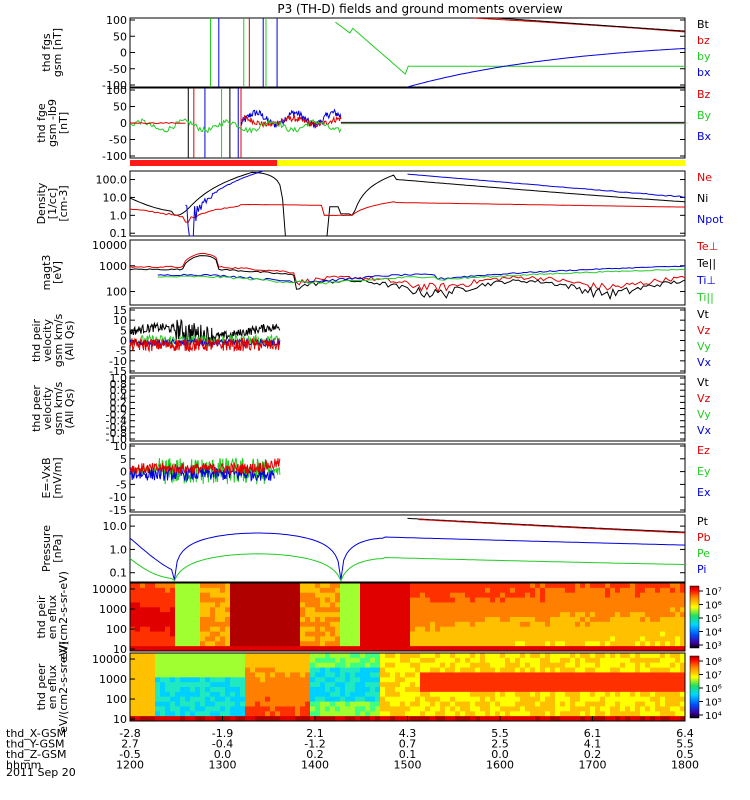 The image size is (750, 800). What do you see at coordinates (41, 617) in the screenshot?
I see `y-axis-label: thd peir` at bounding box center [41, 617].